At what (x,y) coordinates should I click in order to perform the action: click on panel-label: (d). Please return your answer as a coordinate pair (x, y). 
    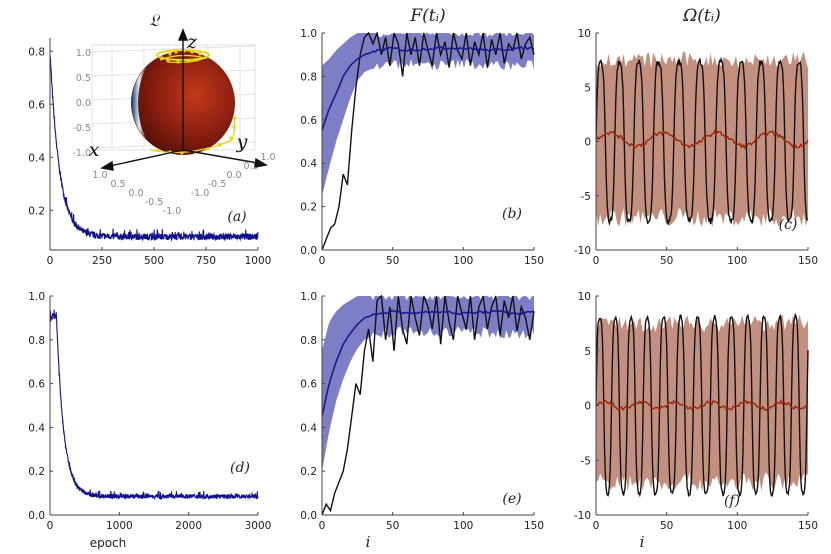
    Looking at the image, I should click on (240, 468).